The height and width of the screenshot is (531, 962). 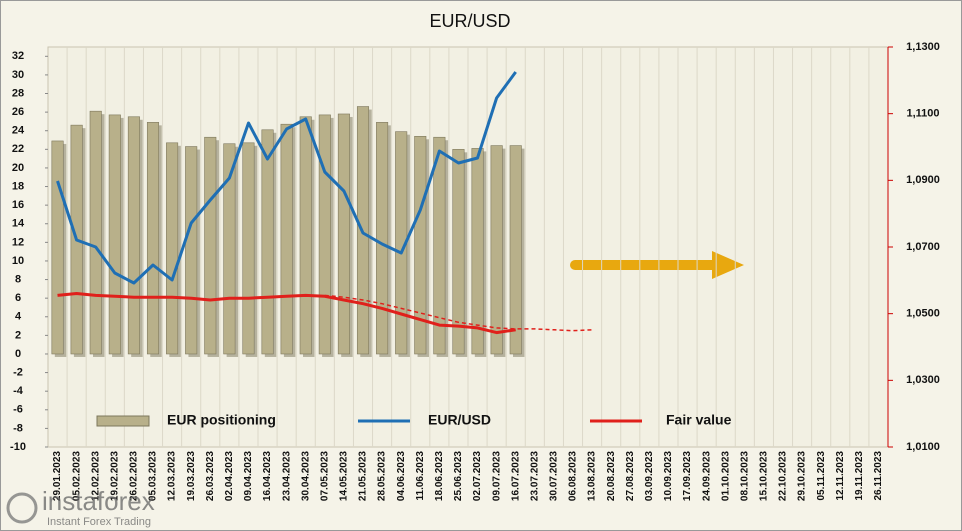 I want to click on x-tick-label: 30.07.2023, so click(x=554, y=476).